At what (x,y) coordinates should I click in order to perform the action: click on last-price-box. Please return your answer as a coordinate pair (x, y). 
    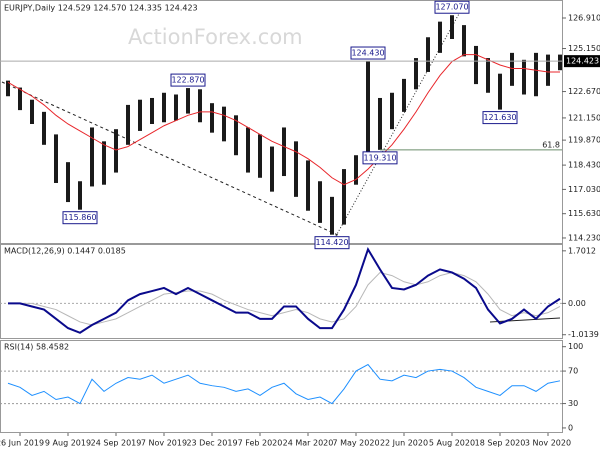
    Looking at the image, I should click on (582, 61).